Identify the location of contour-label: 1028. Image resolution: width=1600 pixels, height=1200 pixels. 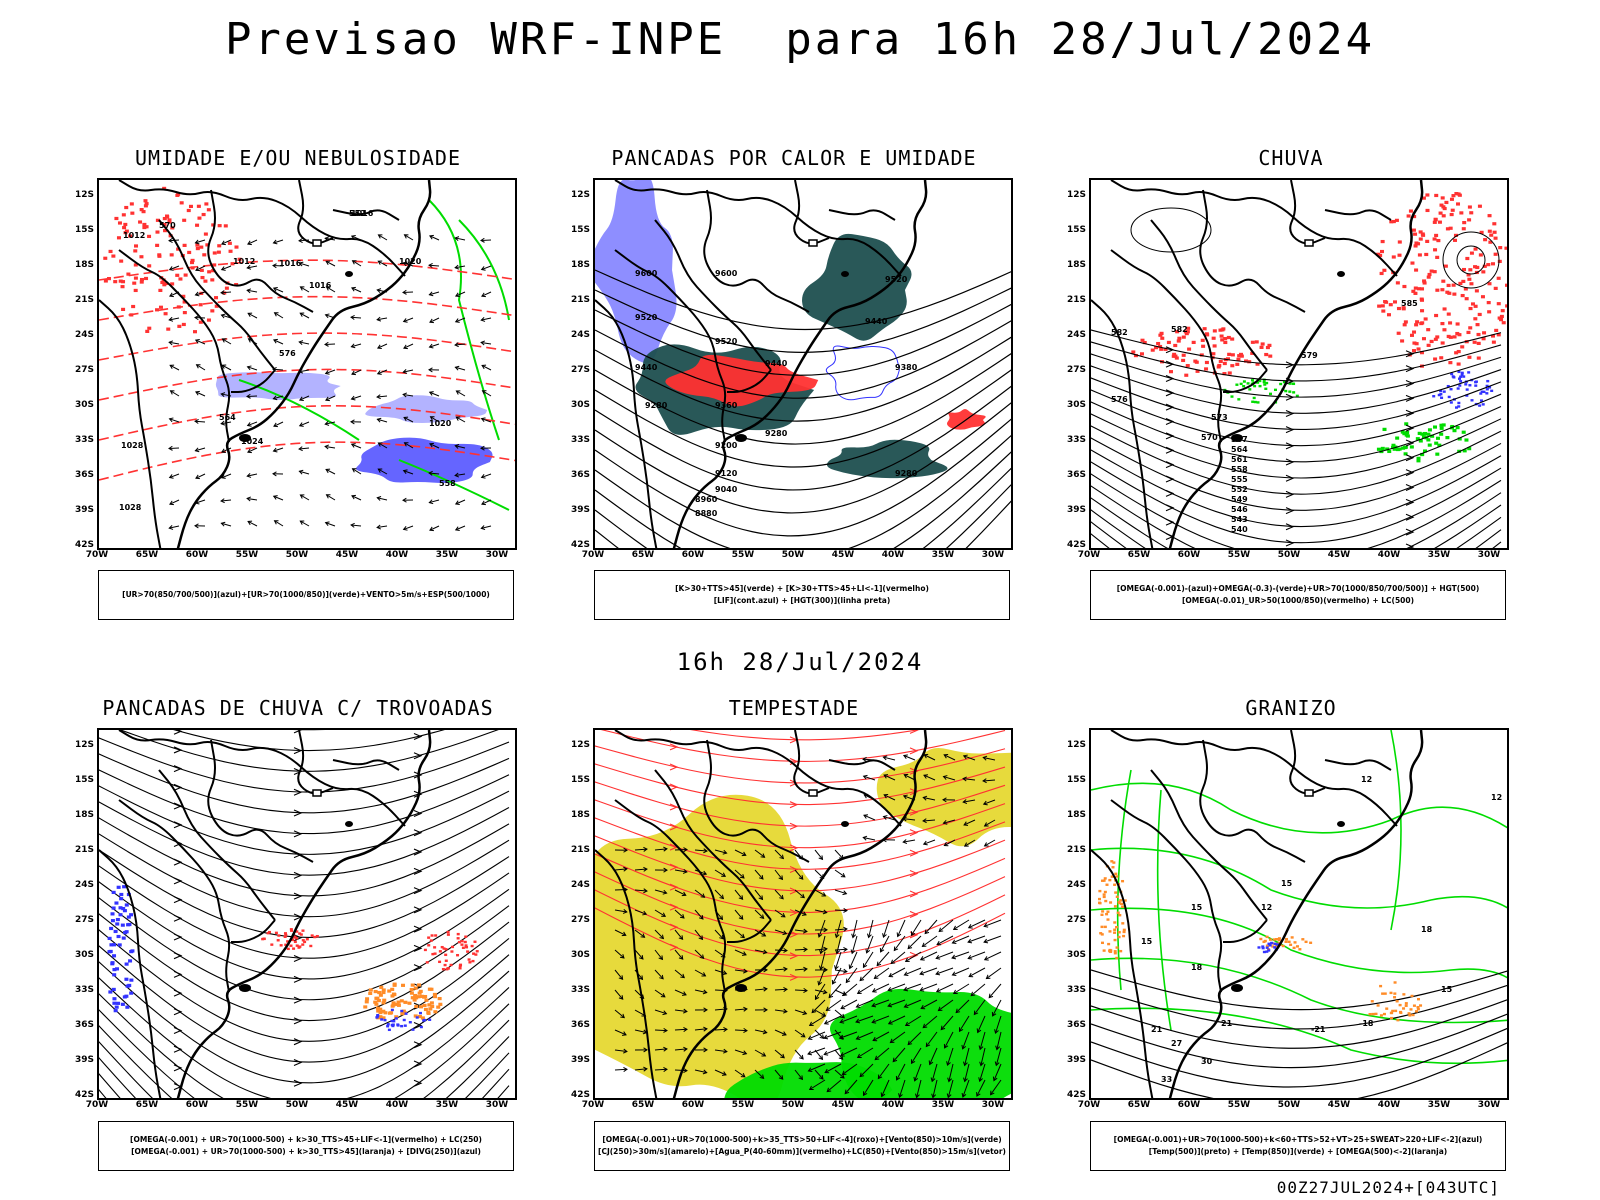
(130, 507).